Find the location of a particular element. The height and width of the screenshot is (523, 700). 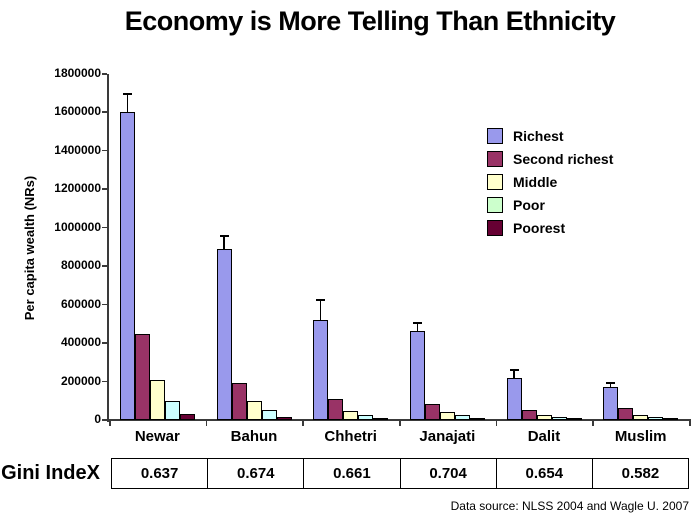

gini-value-chhetri: 0.661 is located at coordinates (352, 473).